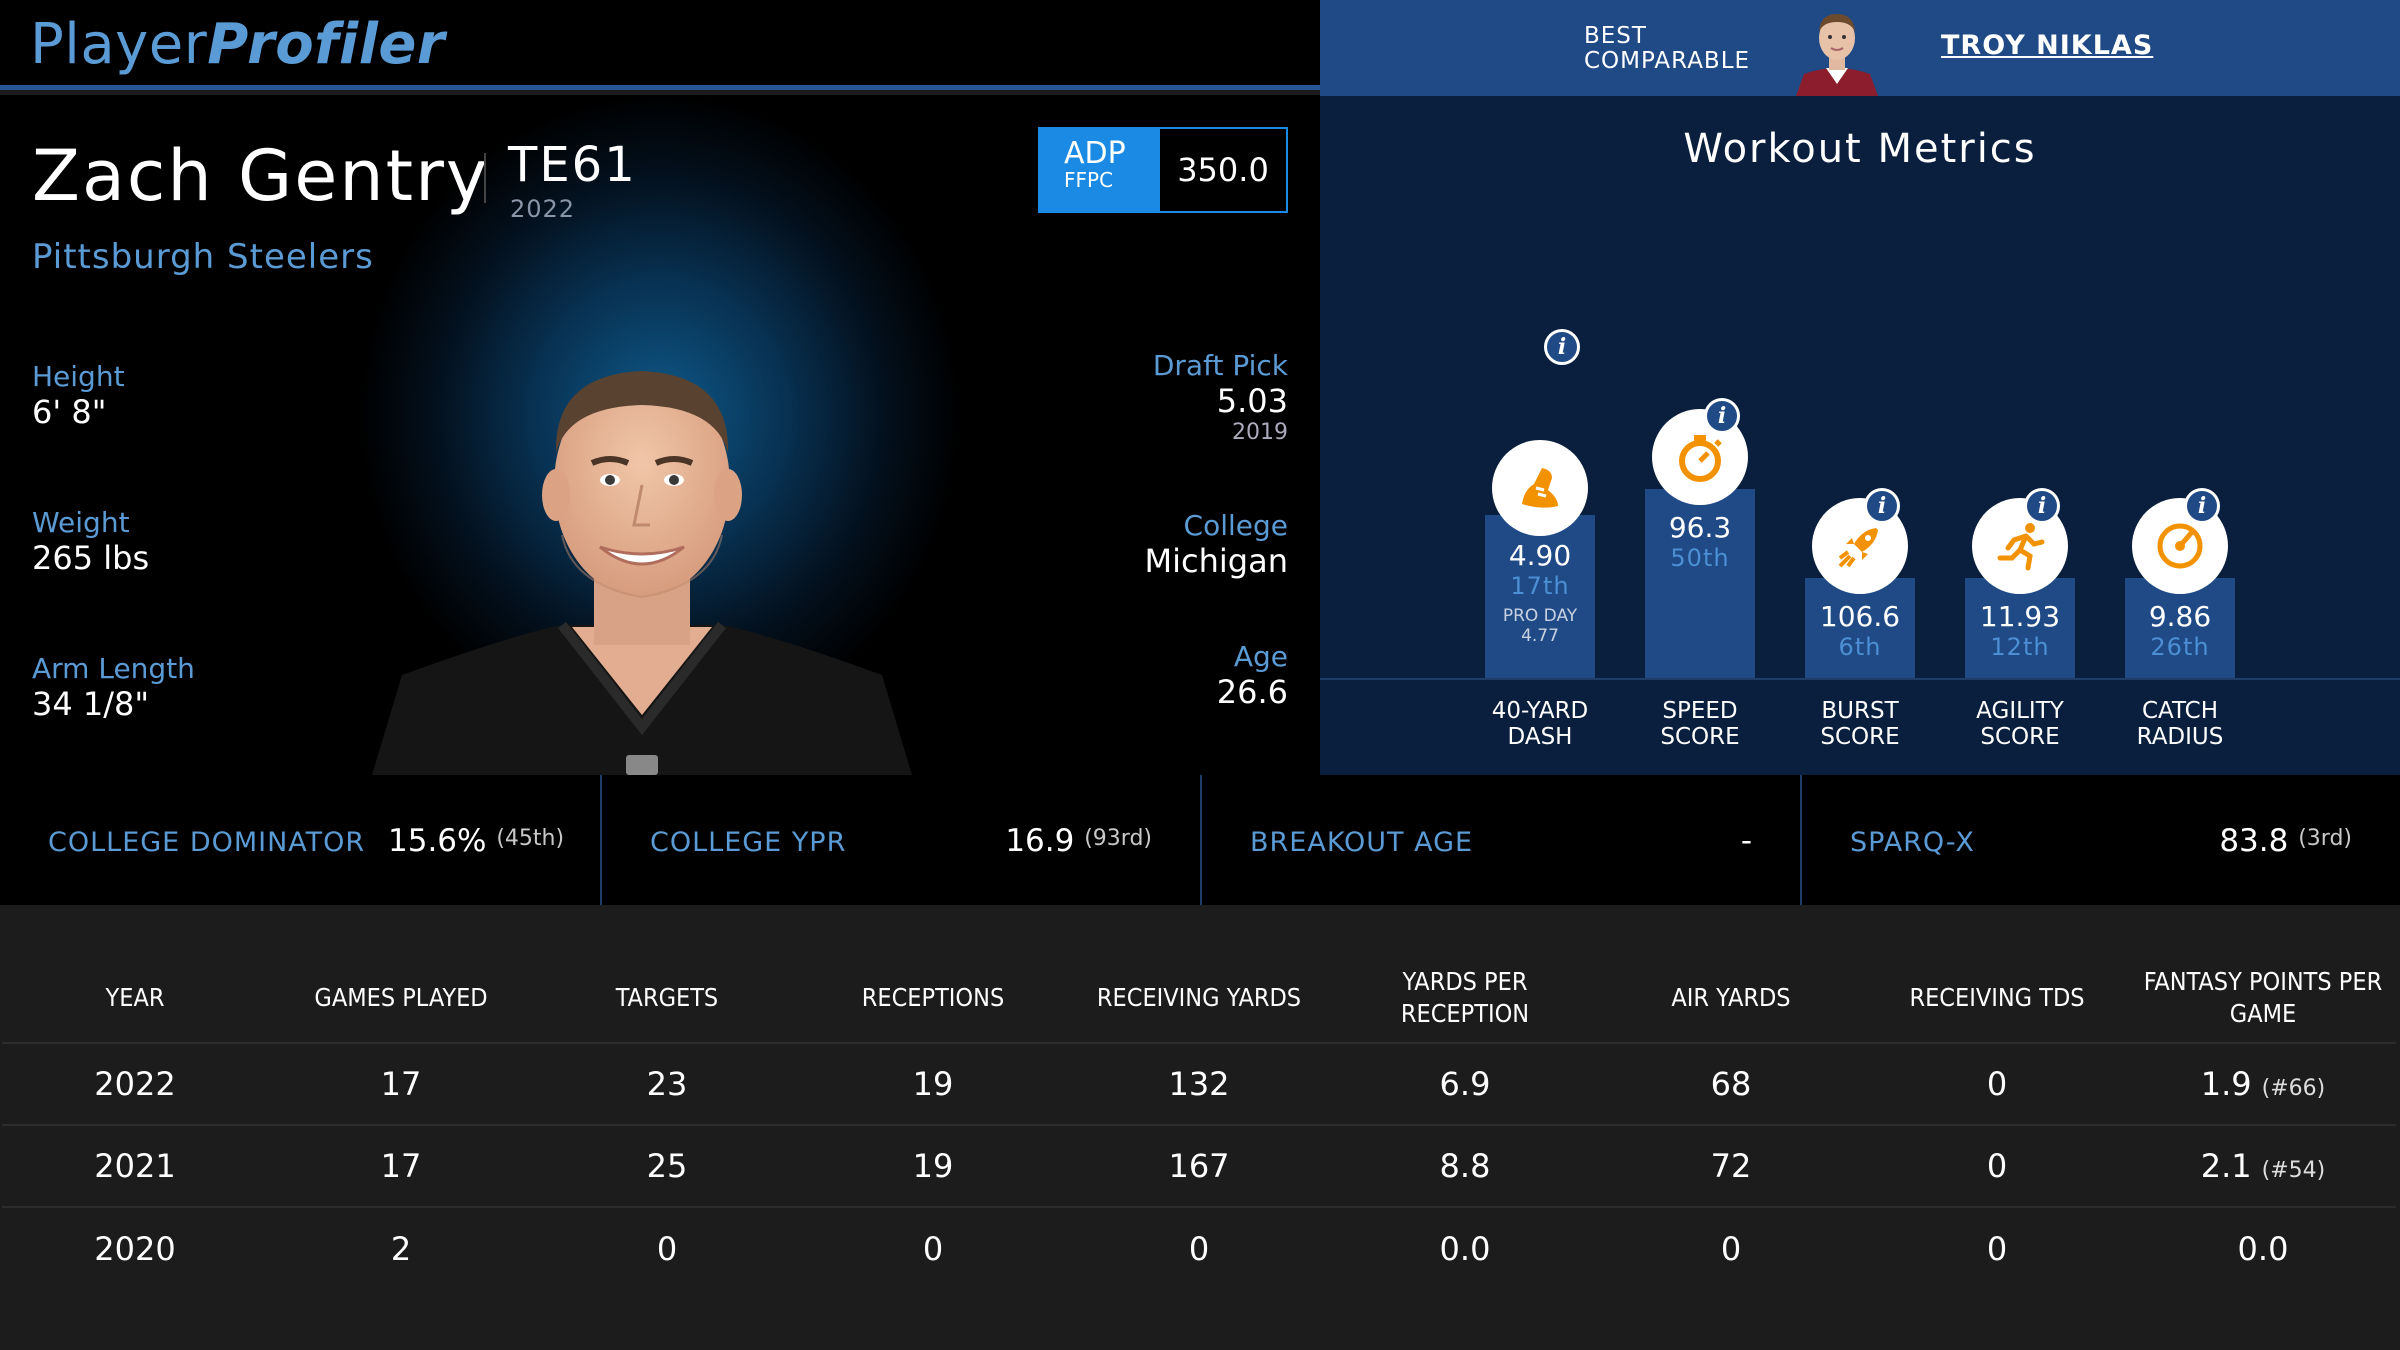 This screenshot has width=2400, height=1350. Describe the element at coordinates (485, 178) in the screenshot. I see `title-divider` at that location.